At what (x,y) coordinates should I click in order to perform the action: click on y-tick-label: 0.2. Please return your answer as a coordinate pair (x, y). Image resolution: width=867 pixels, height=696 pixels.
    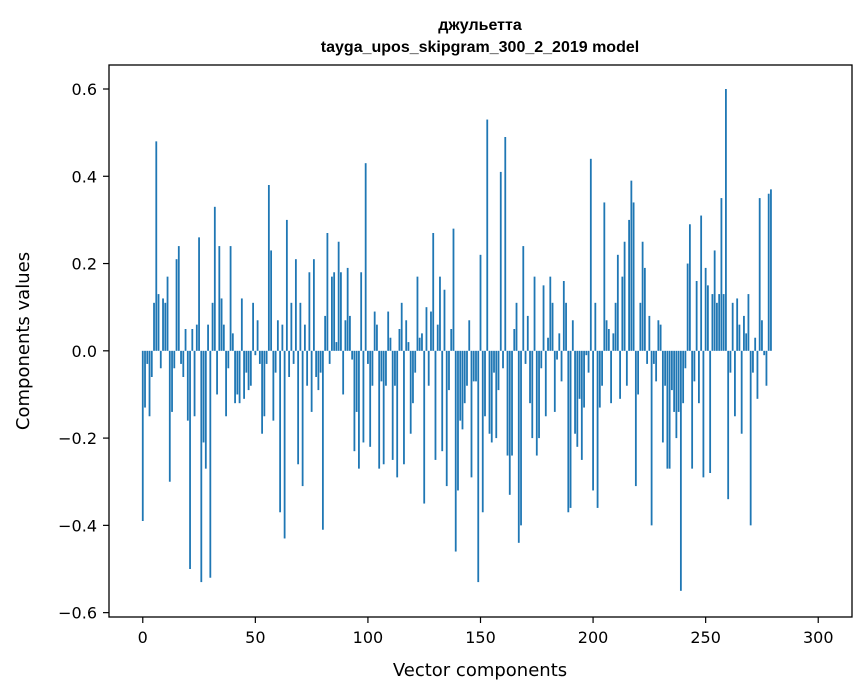
    Looking at the image, I should click on (84, 264).